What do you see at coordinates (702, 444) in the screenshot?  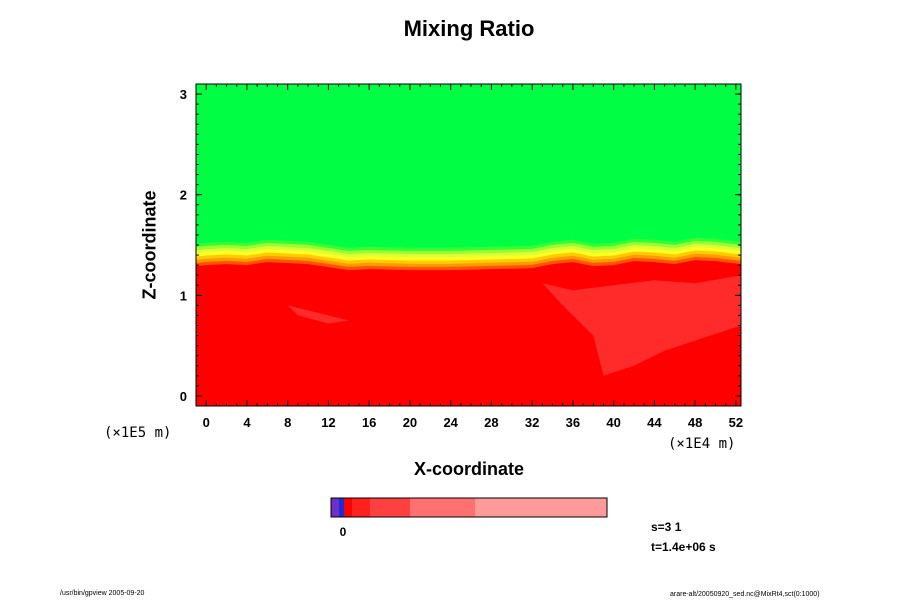 I see `x-unit-label: (×1E4 m)` at bounding box center [702, 444].